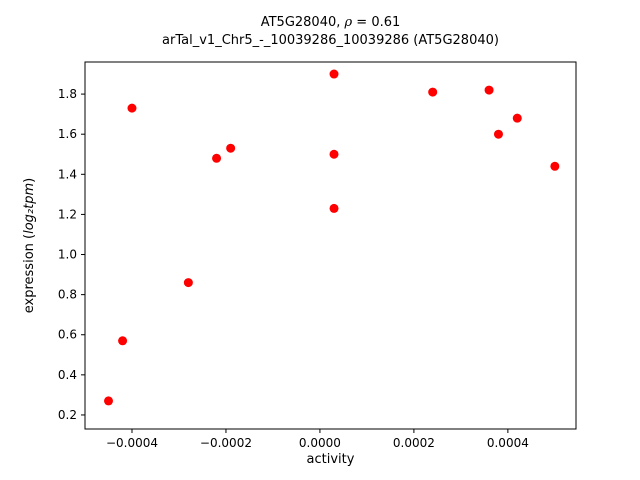 The height and width of the screenshot is (480, 640). What do you see at coordinates (414, 443) in the screenshot?
I see `x-tick-label: 0.0002` at bounding box center [414, 443].